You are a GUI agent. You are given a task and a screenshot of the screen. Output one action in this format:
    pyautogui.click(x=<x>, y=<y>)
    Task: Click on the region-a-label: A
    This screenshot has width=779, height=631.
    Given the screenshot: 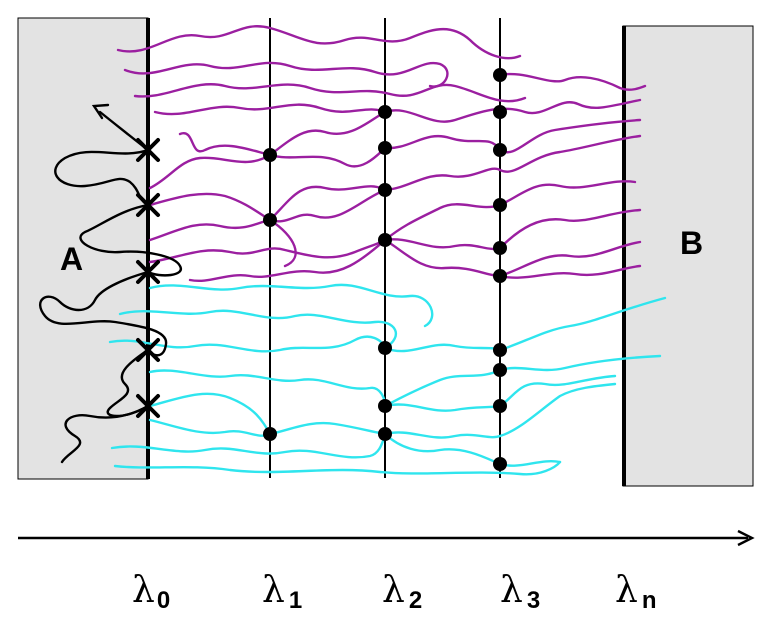 What is the action you would take?
    pyautogui.click(x=71, y=259)
    